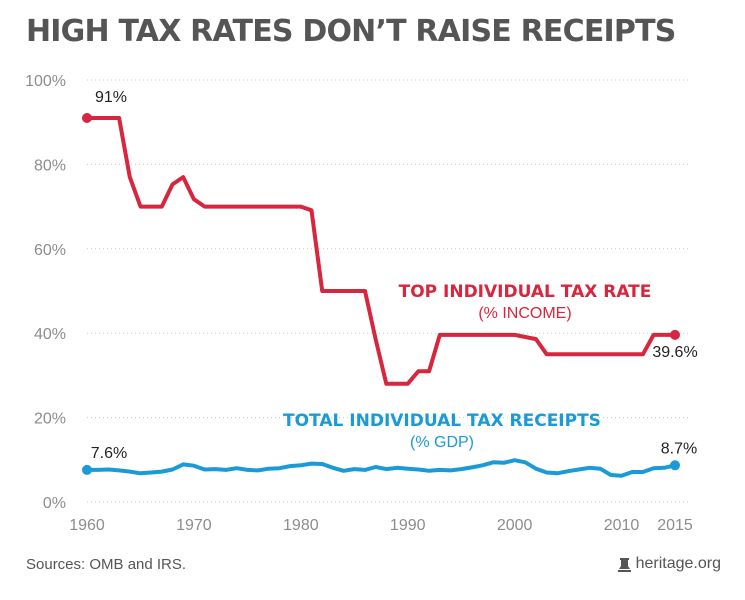 This screenshot has width=745, height=600. Describe the element at coordinates (381, 468) in the screenshot. I see `series-line-tax-receipts` at that location.